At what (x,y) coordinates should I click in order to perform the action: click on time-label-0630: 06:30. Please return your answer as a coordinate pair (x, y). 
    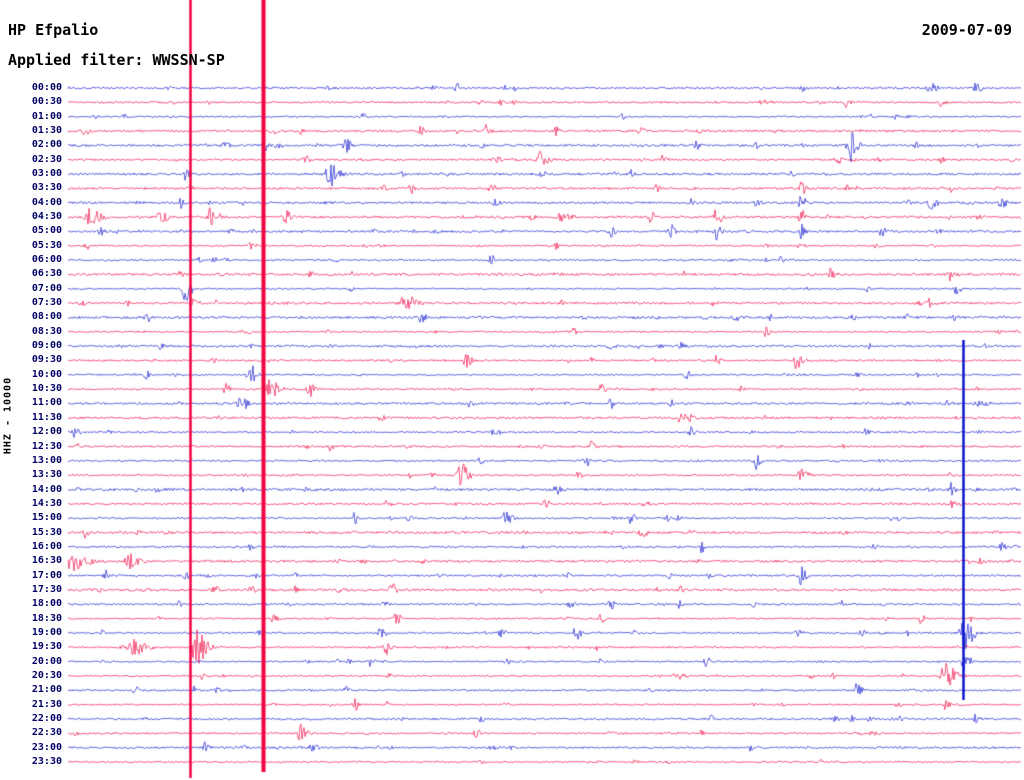
    Looking at the image, I should click on (46, 274).